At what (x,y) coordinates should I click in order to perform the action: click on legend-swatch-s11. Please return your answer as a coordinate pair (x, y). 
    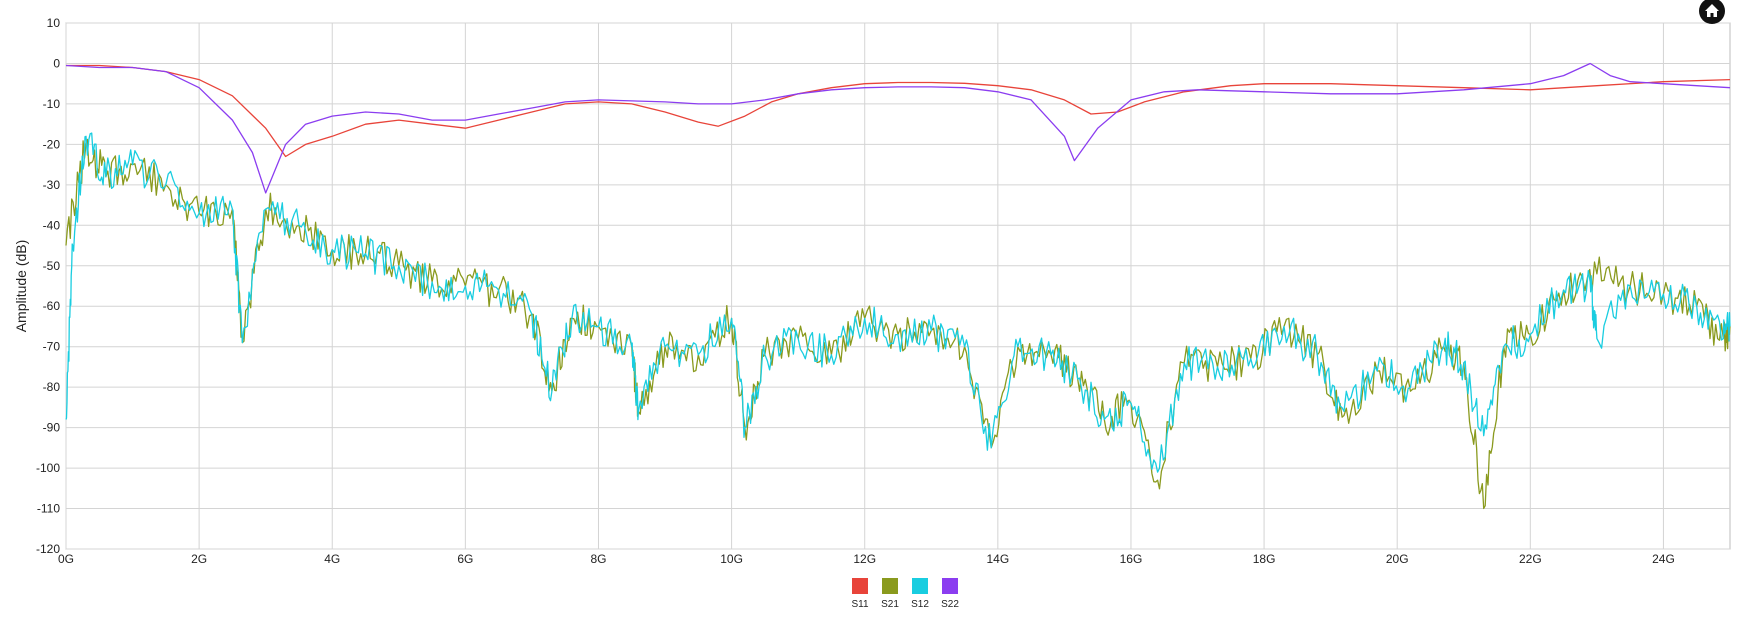
    Looking at the image, I should click on (860, 586).